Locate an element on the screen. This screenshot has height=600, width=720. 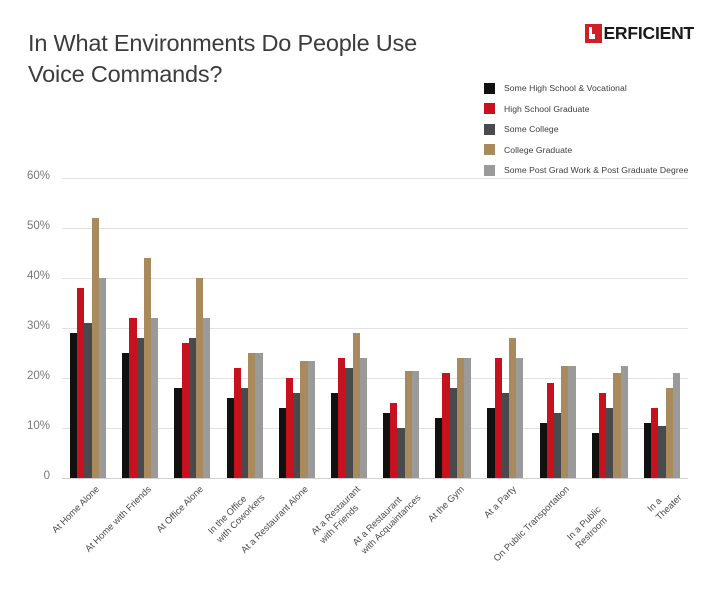
legend-item: College Graduate is located at coordinates (594, 150).